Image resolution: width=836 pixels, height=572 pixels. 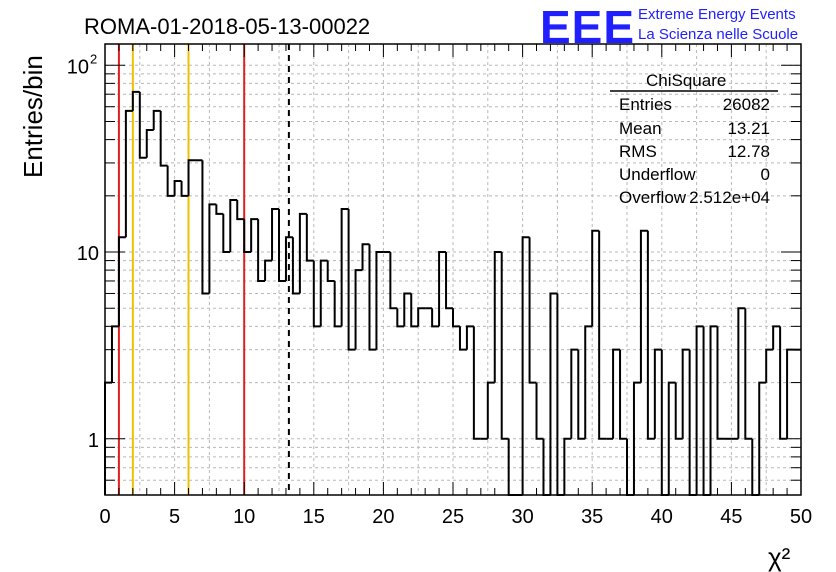 What do you see at coordinates (33, 116) in the screenshot?
I see `y-axis-title: Entries/bin` at bounding box center [33, 116].